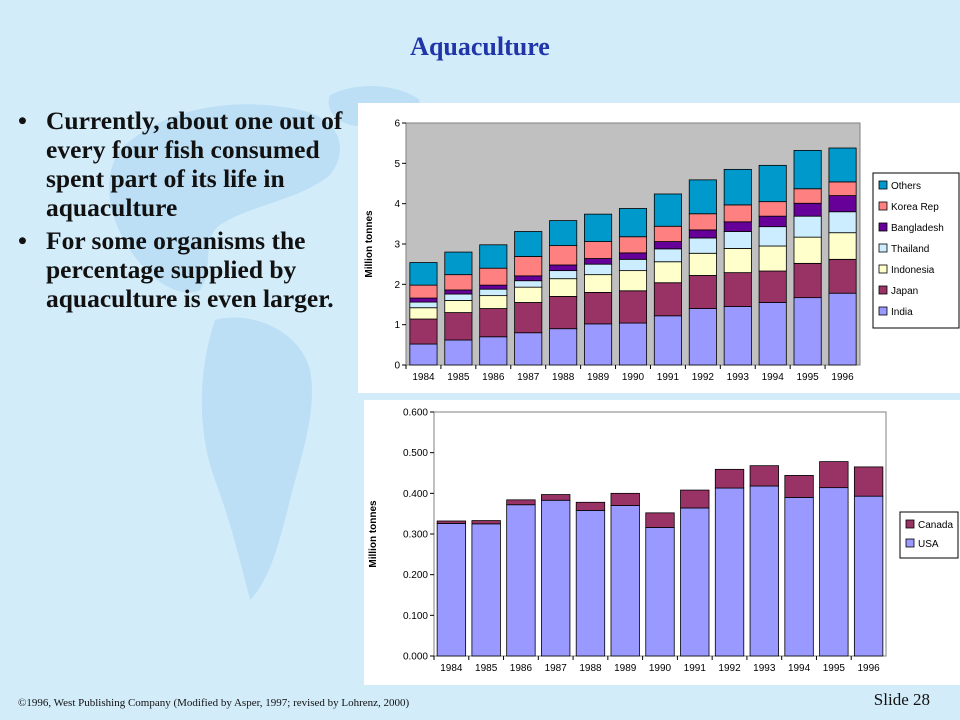 The image size is (960, 720). What do you see at coordinates (397, 245) in the screenshot?
I see `y-tick-label: 3` at bounding box center [397, 245].